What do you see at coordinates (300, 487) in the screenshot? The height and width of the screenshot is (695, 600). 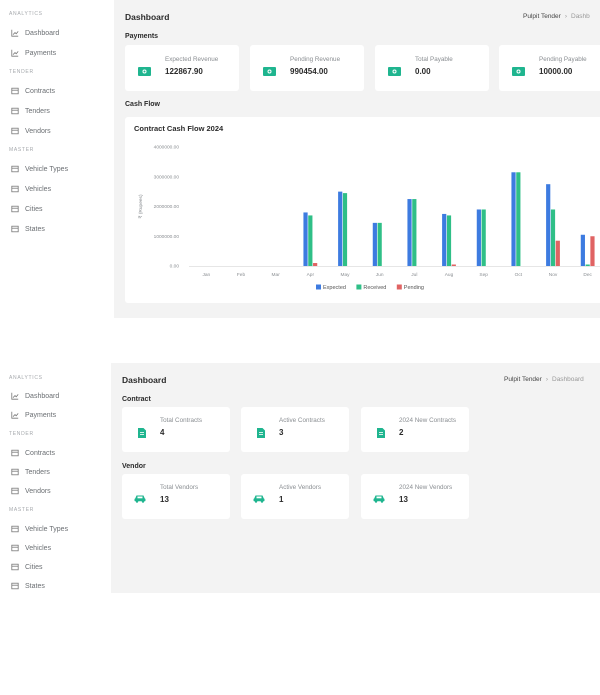 I see `card-label: Active Vendors` at bounding box center [300, 487].